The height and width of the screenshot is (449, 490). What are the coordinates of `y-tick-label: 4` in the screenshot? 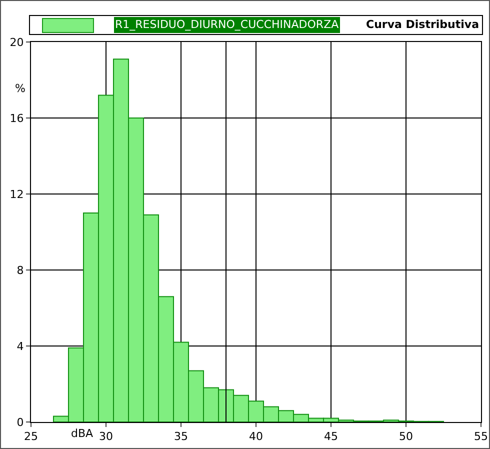 It's located at (20, 346).